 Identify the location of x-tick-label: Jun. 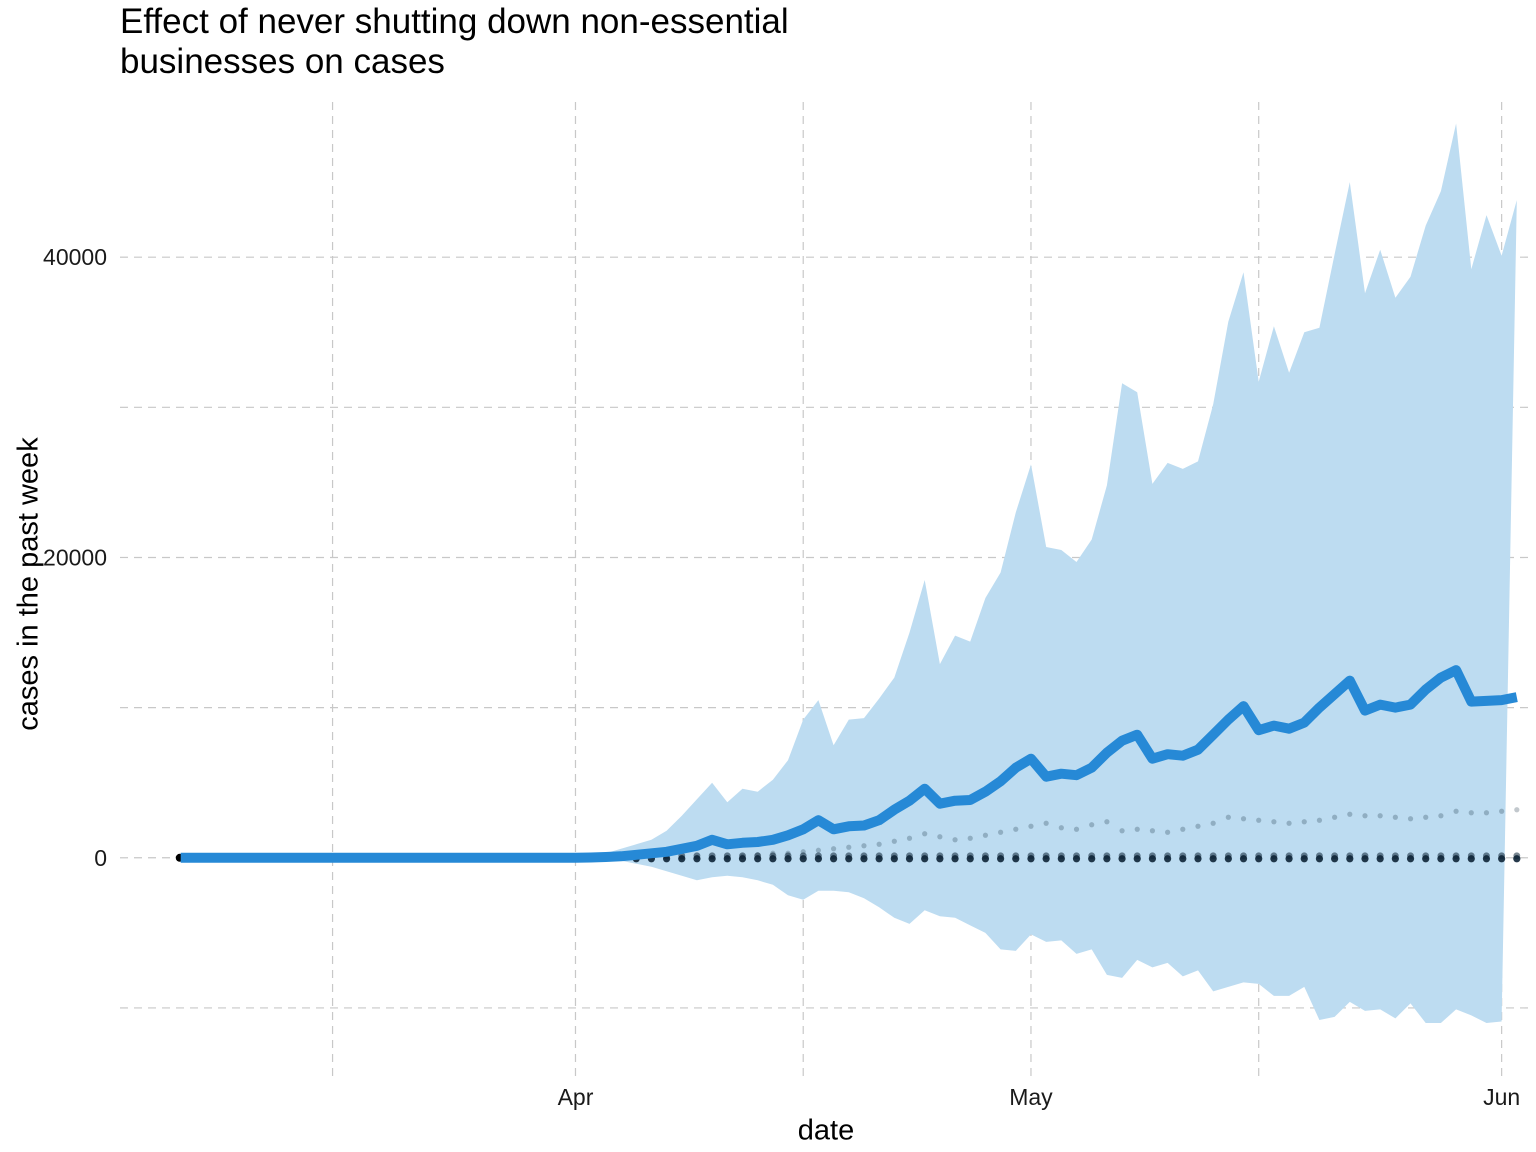
(1501, 1097).